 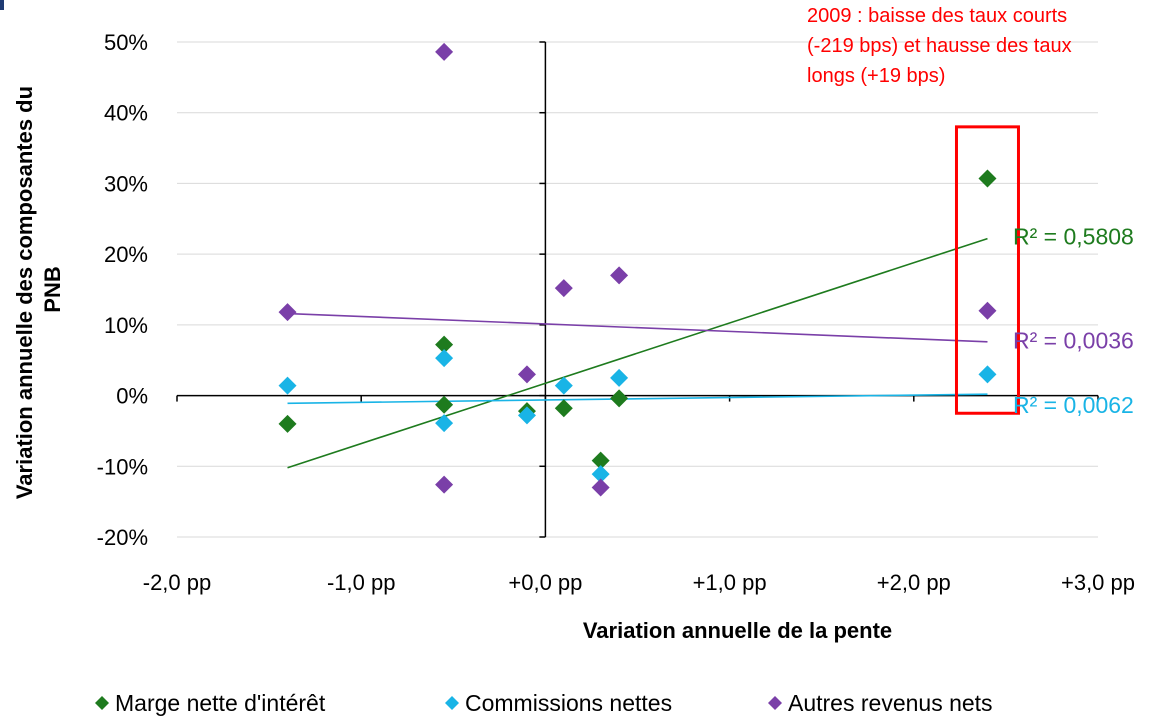 What do you see at coordinates (126, 325) in the screenshot?
I see `y-tick-label: 10%` at bounding box center [126, 325].